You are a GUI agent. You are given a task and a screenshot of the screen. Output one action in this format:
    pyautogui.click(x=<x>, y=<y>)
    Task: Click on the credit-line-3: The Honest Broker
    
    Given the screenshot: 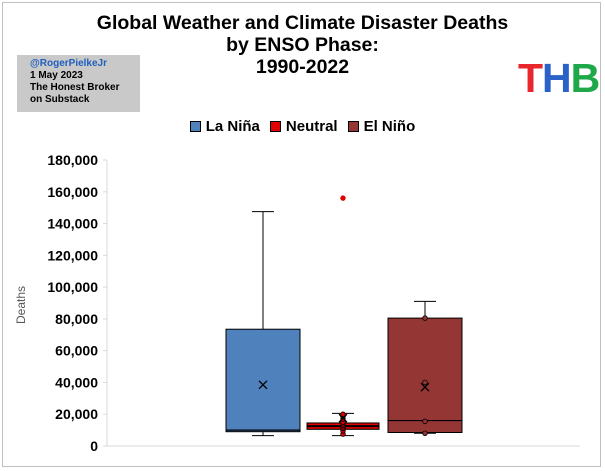 What is the action you would take?
    pyautogui.click(x=75, y=87)
    